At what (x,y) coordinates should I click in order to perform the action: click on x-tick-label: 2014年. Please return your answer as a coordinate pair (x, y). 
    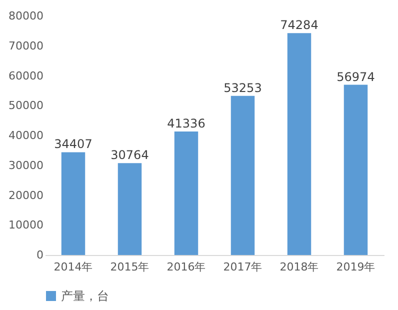
    Looking at the image, I should click on (73, 267).